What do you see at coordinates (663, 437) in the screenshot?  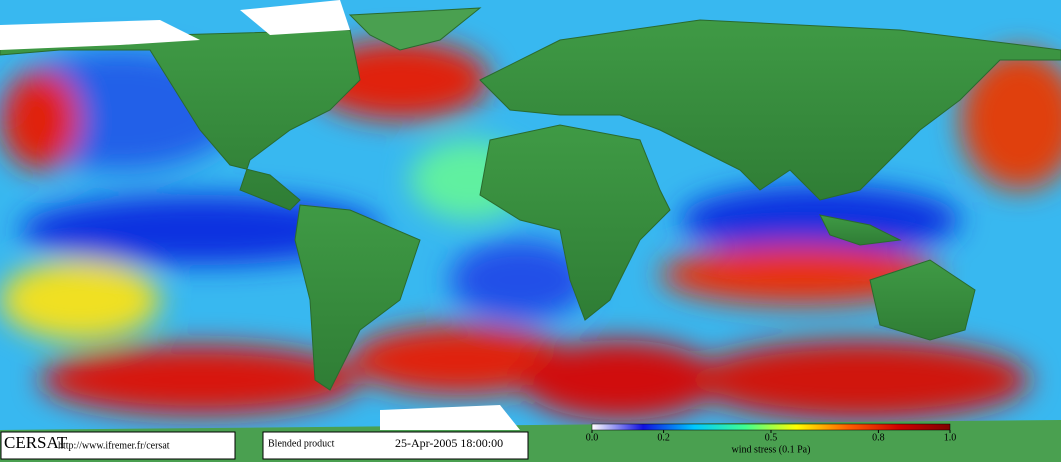 I see `colorbar-tick-label: 0.2` at bounding box center [663, 437].